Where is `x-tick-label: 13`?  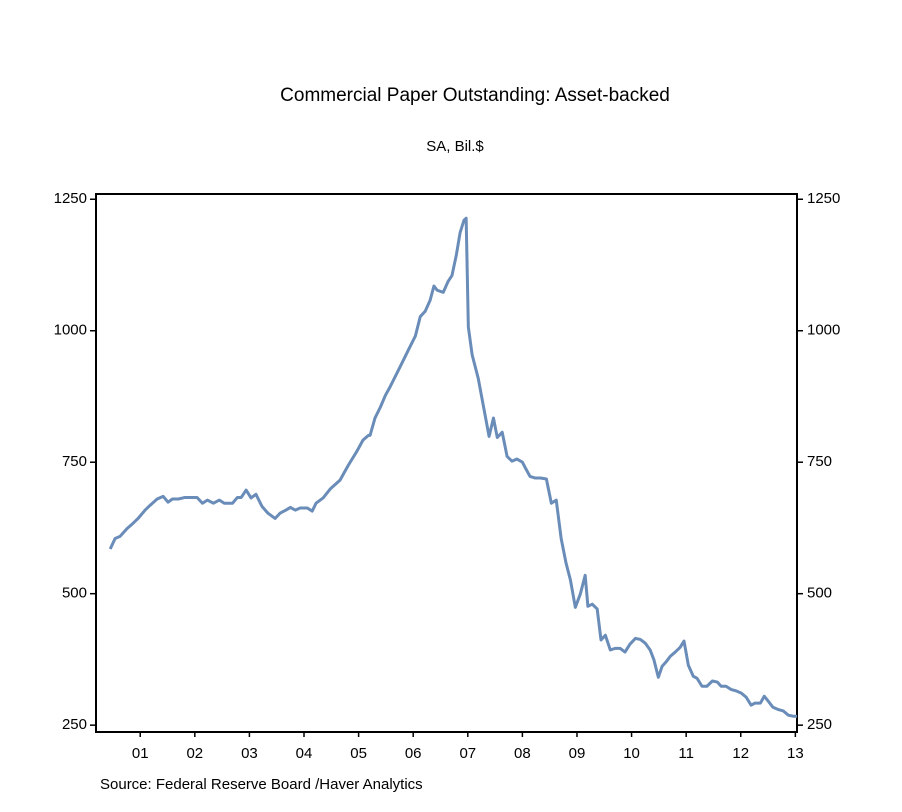
x-tick-label: 13 is located at coordinates (795, 753).